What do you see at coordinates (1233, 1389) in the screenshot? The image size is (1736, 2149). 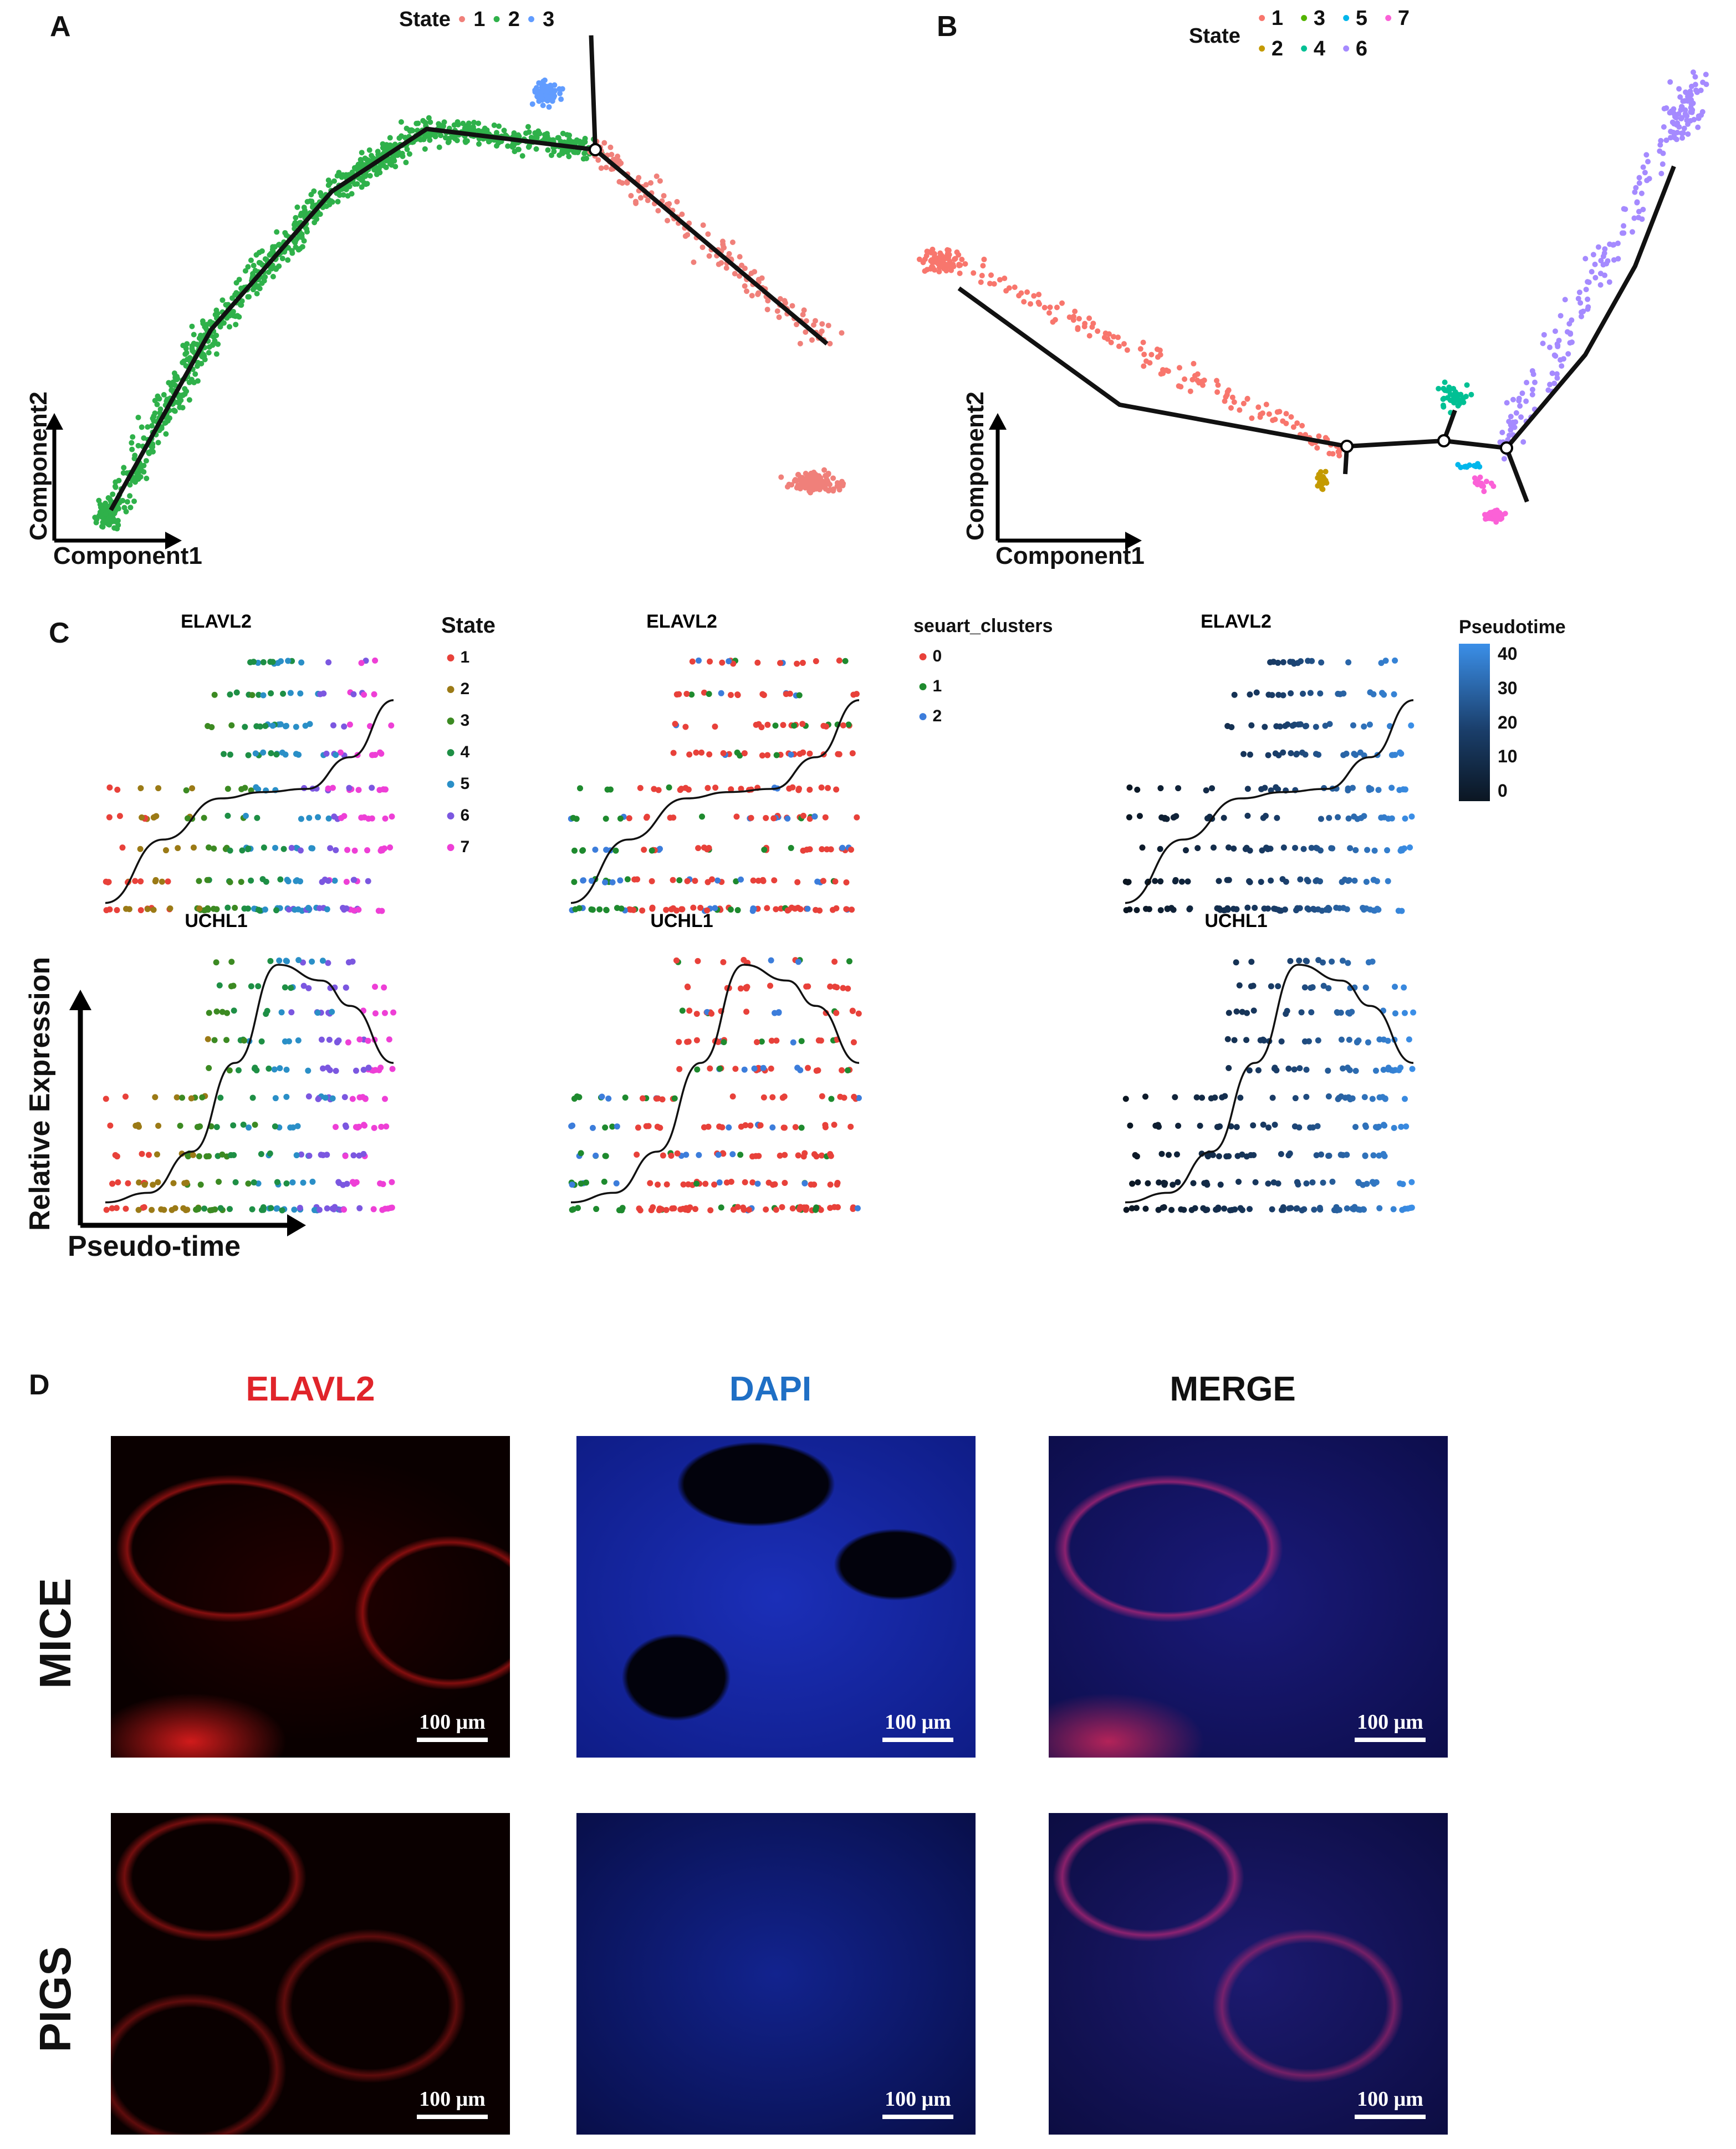 I see `column-title-merge: MERGE` at bounding box center [1233, 1389].